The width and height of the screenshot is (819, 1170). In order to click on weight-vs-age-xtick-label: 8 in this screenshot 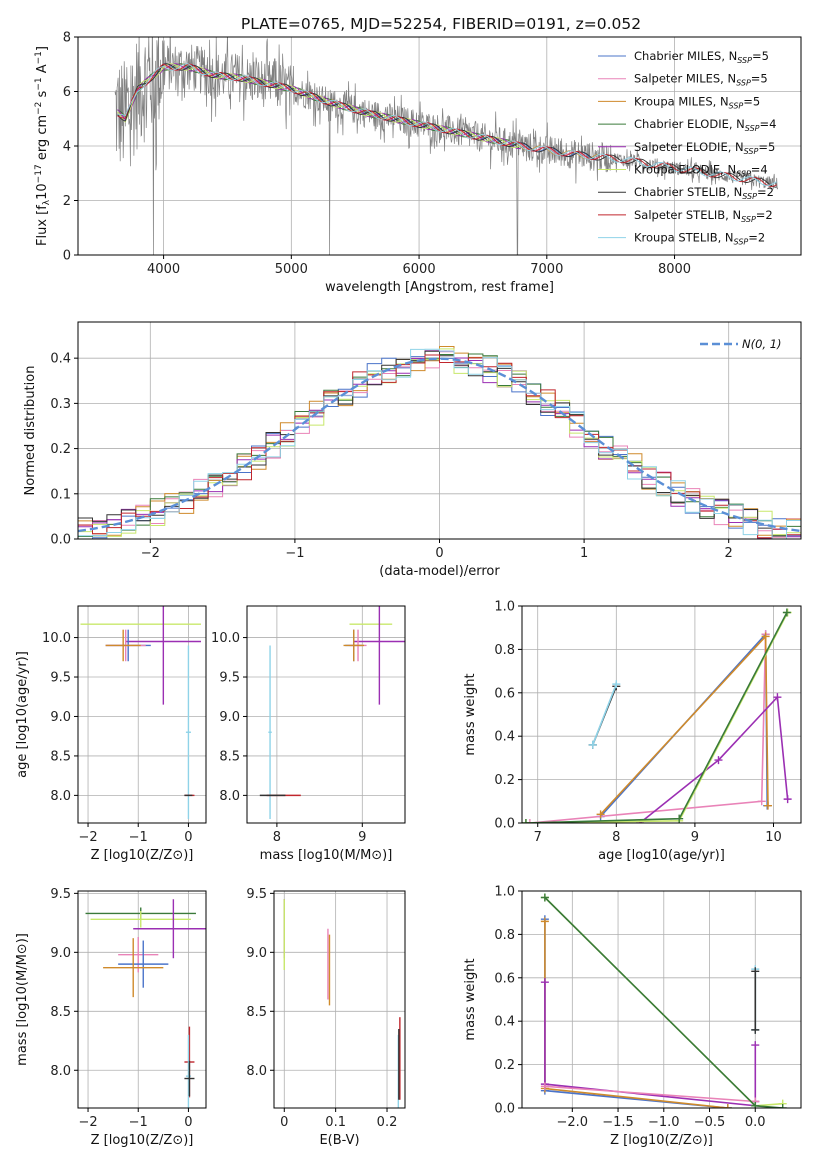, I will do `click(616, 837)`.